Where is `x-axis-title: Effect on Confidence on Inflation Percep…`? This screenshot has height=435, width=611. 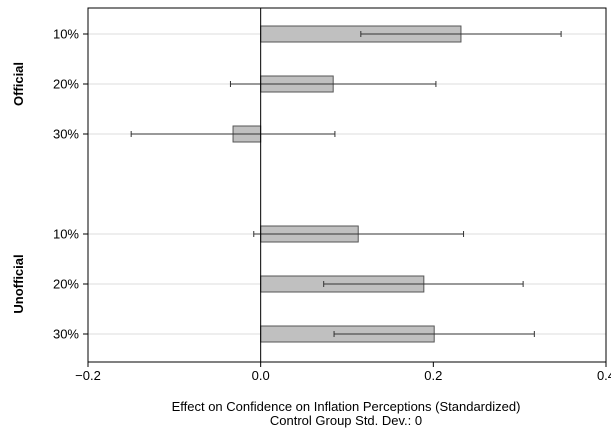 x-axis-title: Effect on Confidence on Inflation Percep… is located at coordinates (346, 406).